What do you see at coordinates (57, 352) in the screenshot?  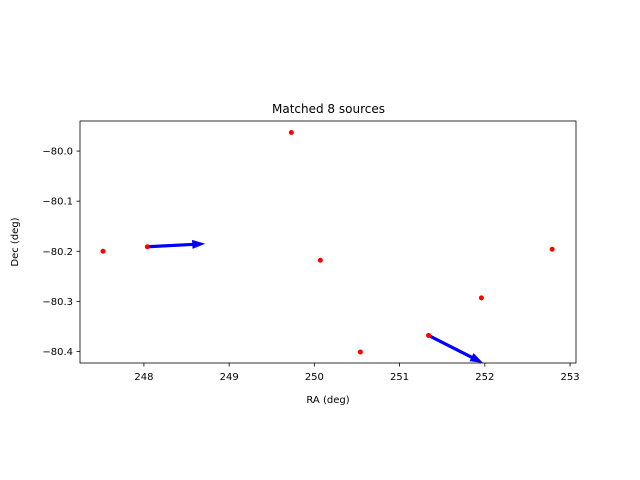 I see `y-tick-label: −80.4` at bounding box center [57, 352].